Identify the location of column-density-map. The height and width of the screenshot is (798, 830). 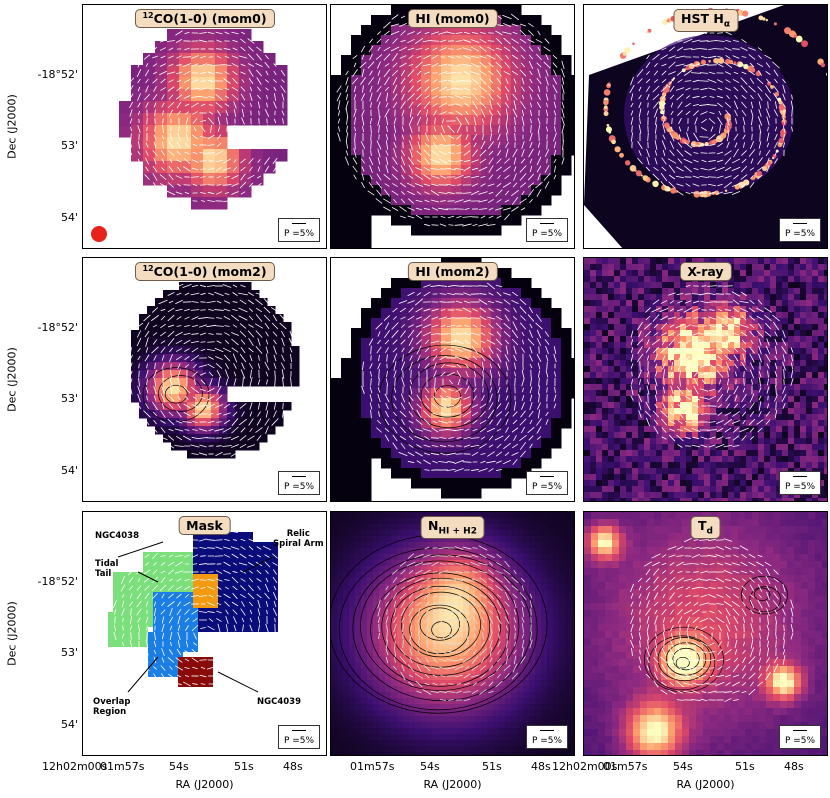
(452, 633).